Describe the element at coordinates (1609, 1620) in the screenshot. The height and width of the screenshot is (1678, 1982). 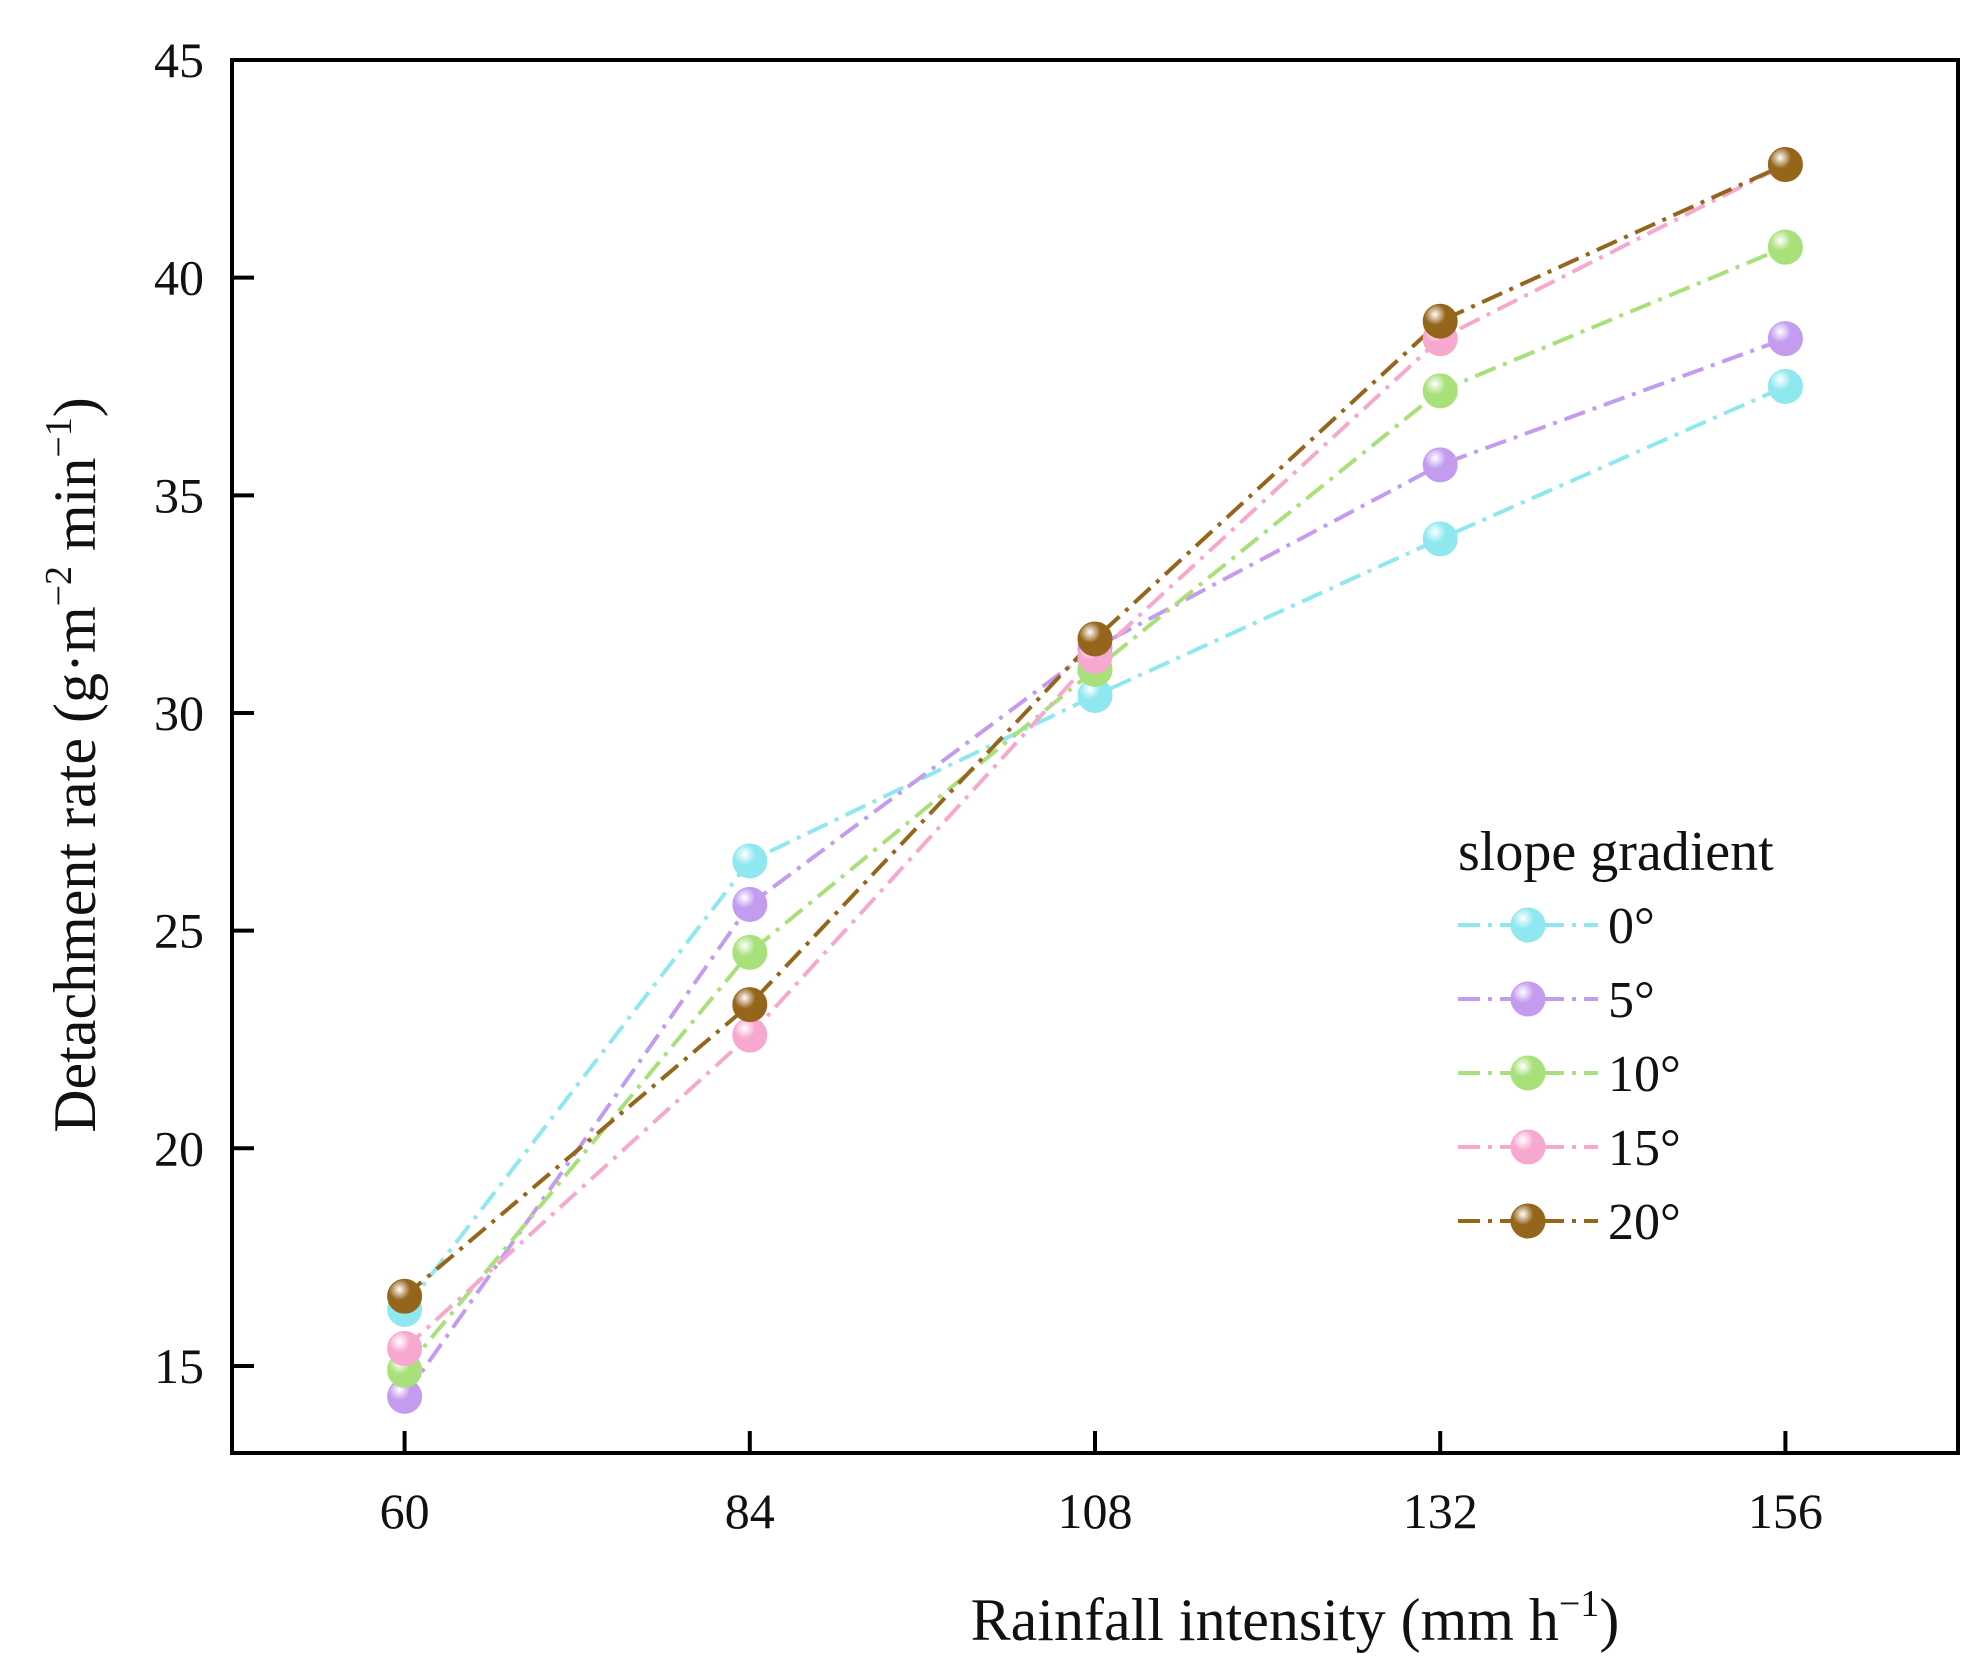
I see `x-axis-title-end: )` at that location.